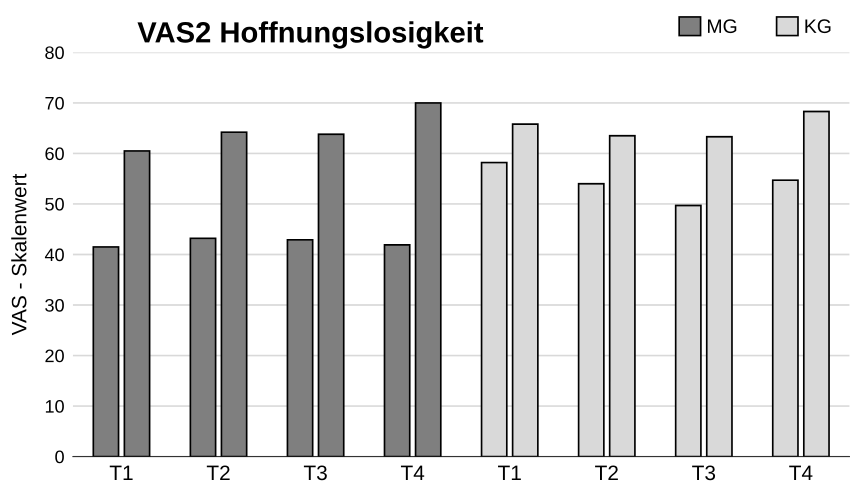  What do you see at coordinates (310, 35) in the screenshot?
I see `chart-title: VAS2 Hoffnungslosigkeit` at bounding box center [310, 35].